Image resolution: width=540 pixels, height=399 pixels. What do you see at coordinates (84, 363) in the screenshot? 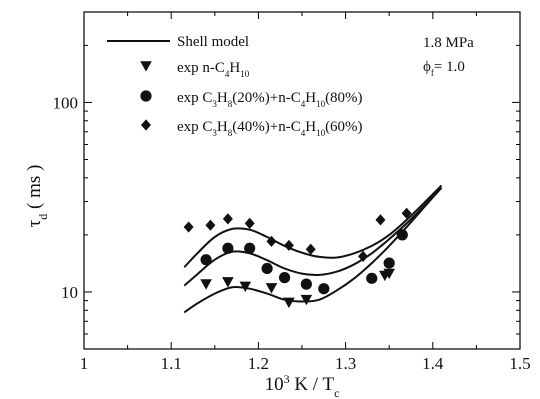
I see `x-tick-label: 1` at bounding box center [84, 363].